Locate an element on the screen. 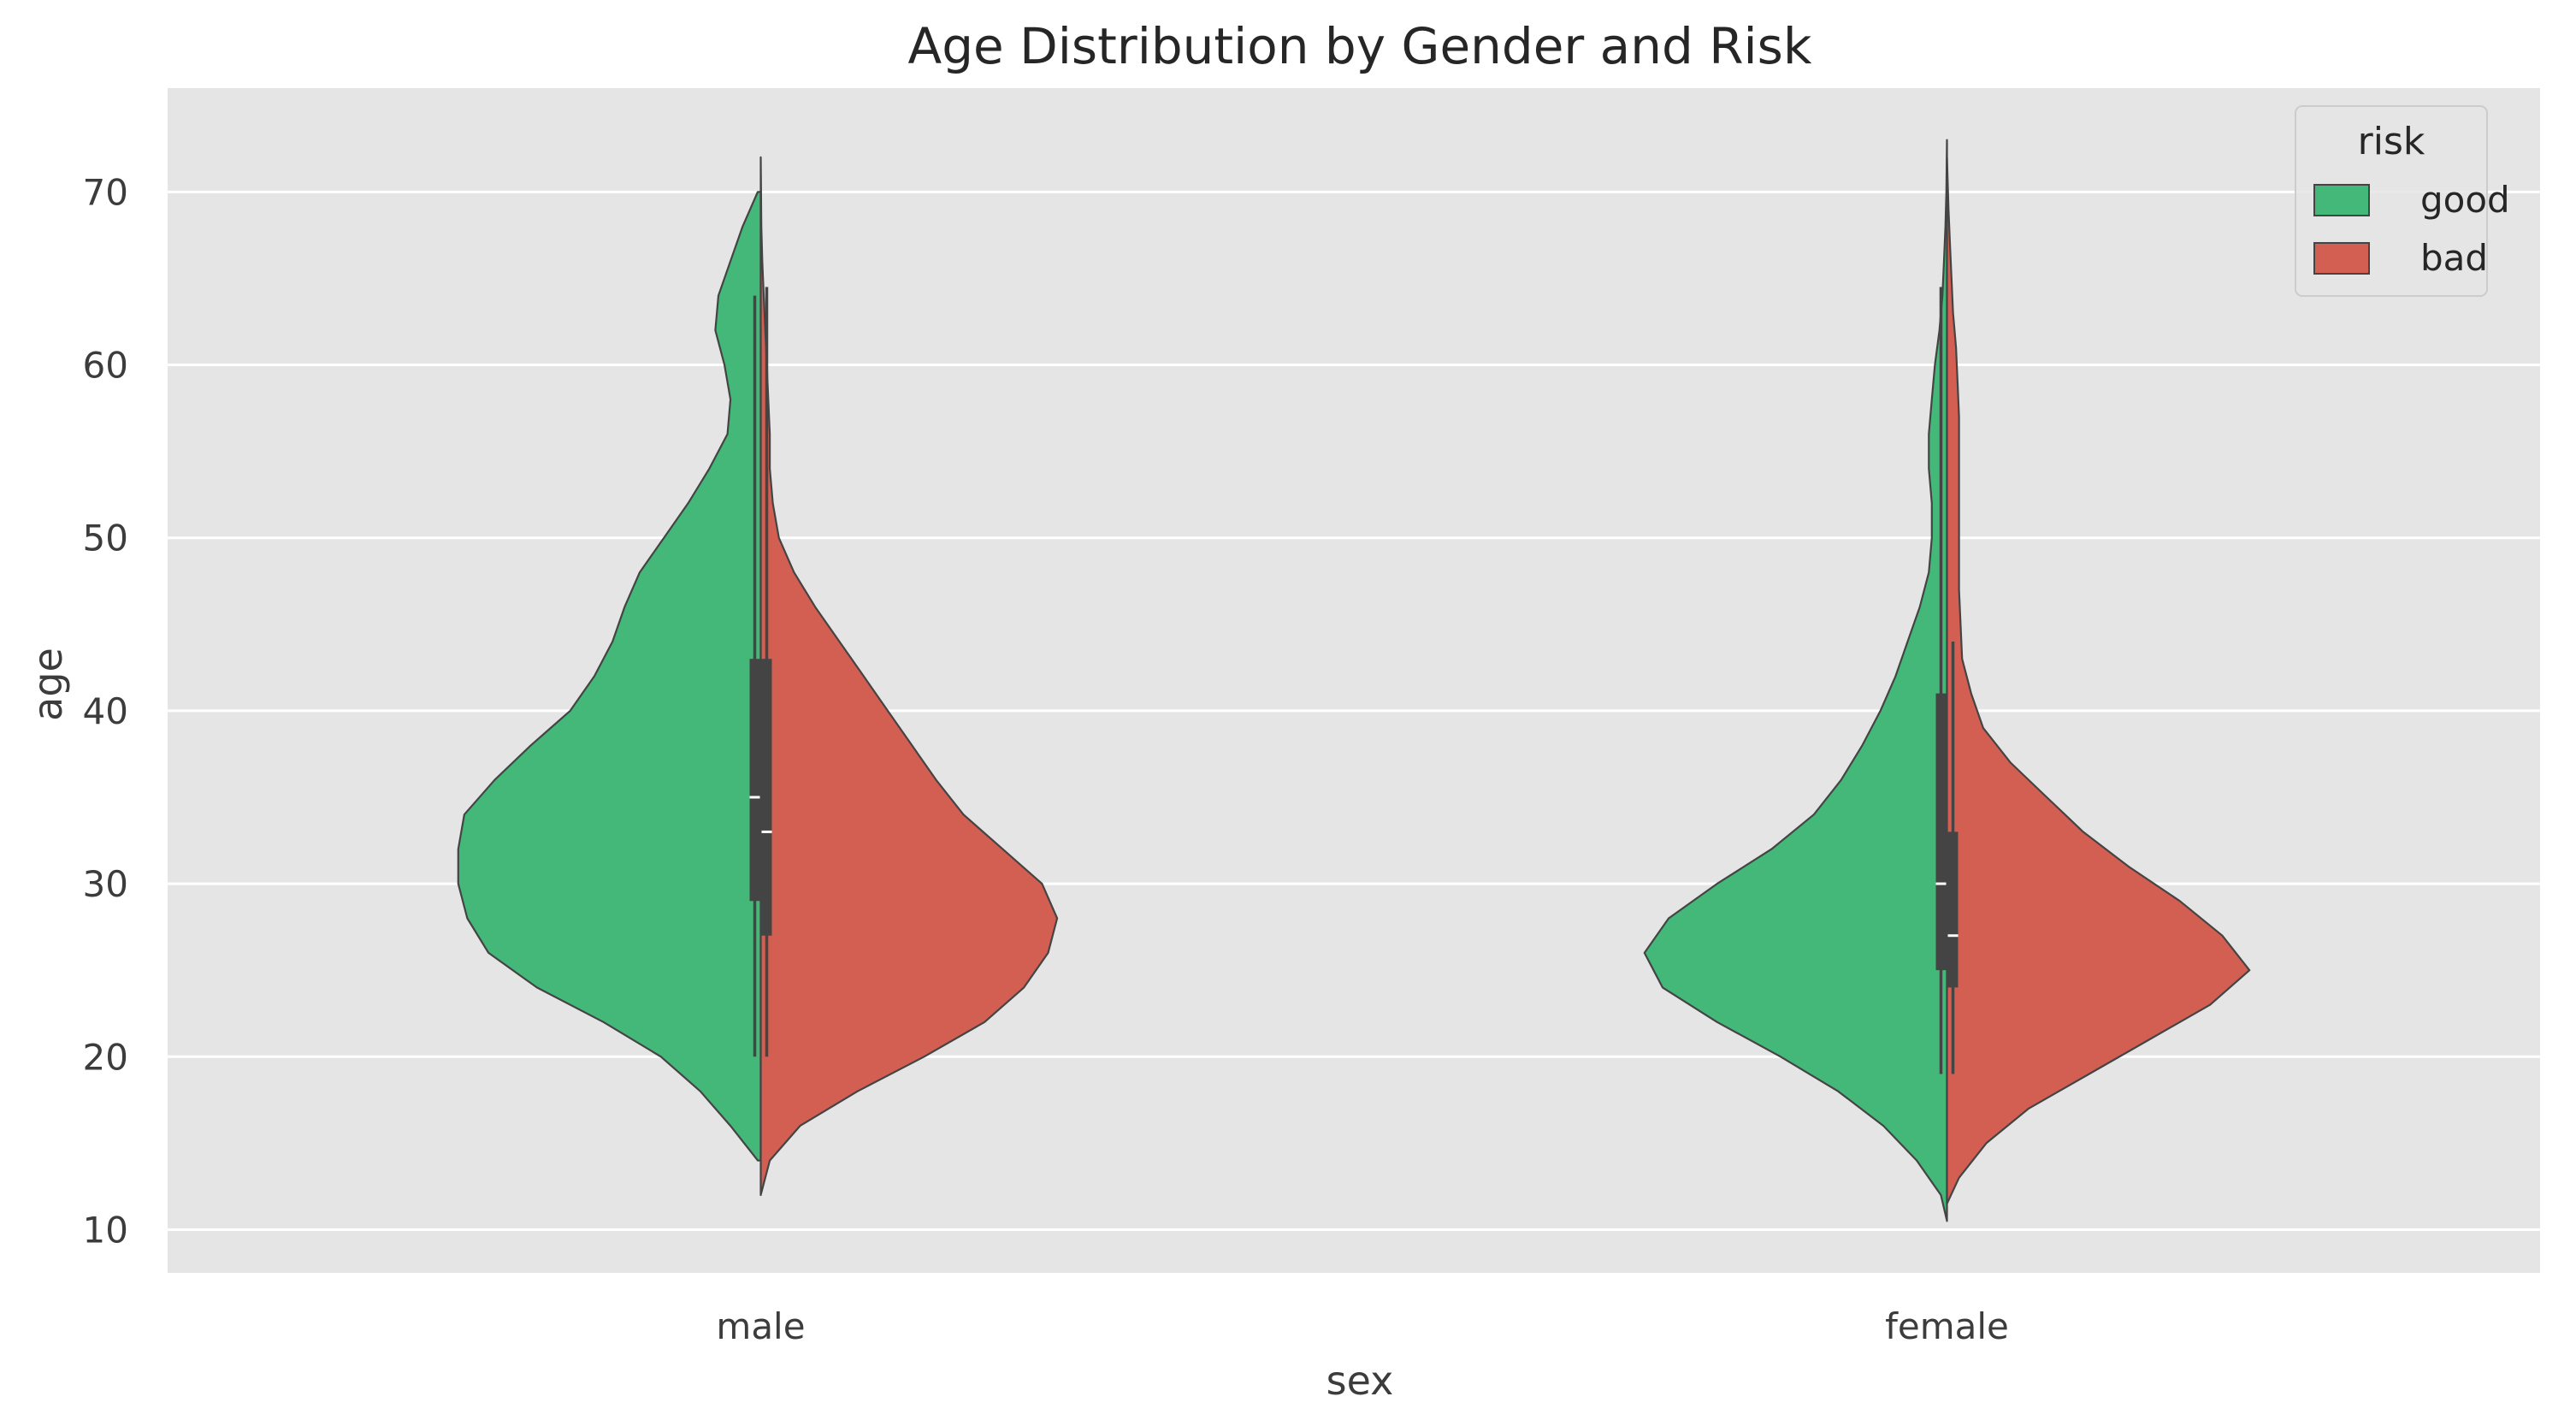 The height and width of the screenshot is (1426, 2576). y-tick-label-10: 10 is located at coordinates (105, 1230).